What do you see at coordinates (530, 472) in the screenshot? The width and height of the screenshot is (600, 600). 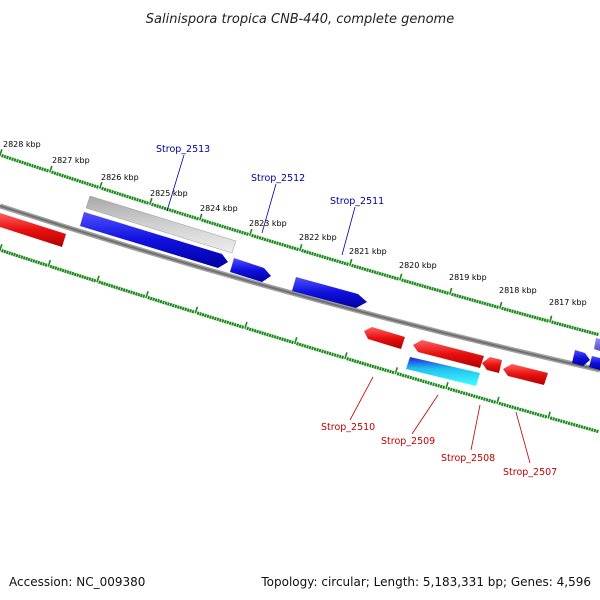 I see `gene-label-strop-2507: Strop_2507` at bounding box center [530, 472].